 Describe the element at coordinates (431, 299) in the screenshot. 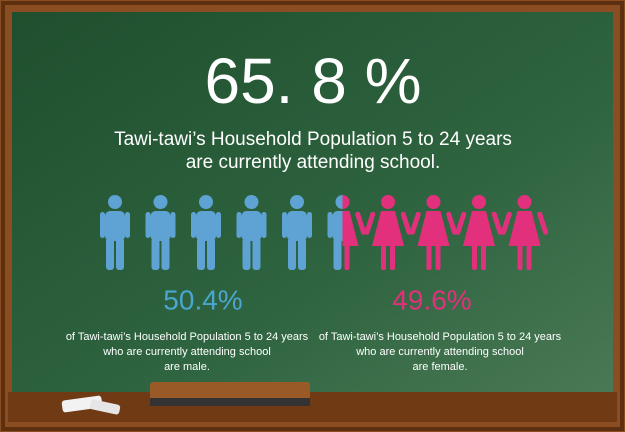

I see `female-percent: 49.6%` at that location.